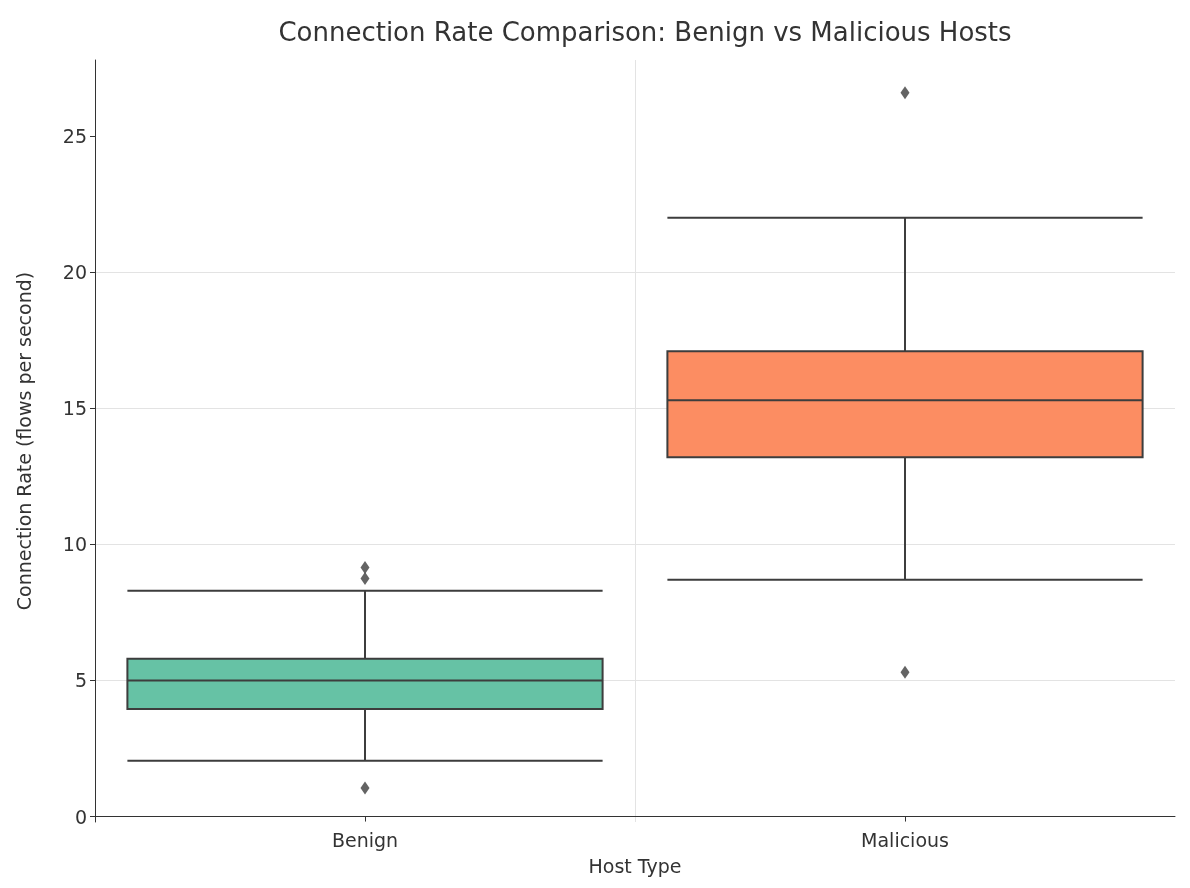 The width and height of the screenshot is (1190, 888). I want to click on y-tick-label: 15, so click(74, 408).